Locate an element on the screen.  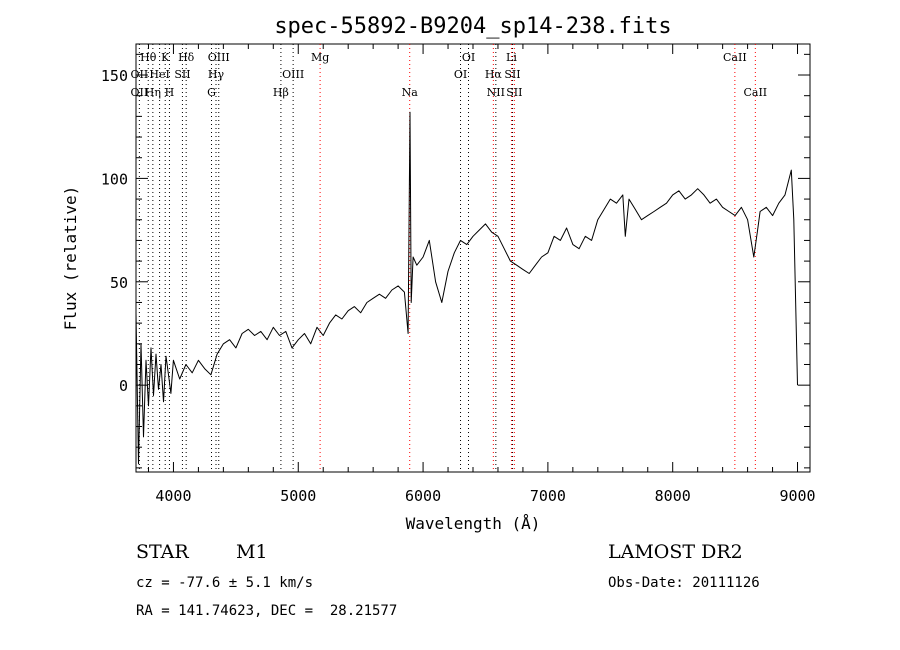
line-label: Mg is located at coordinates (320, 57).